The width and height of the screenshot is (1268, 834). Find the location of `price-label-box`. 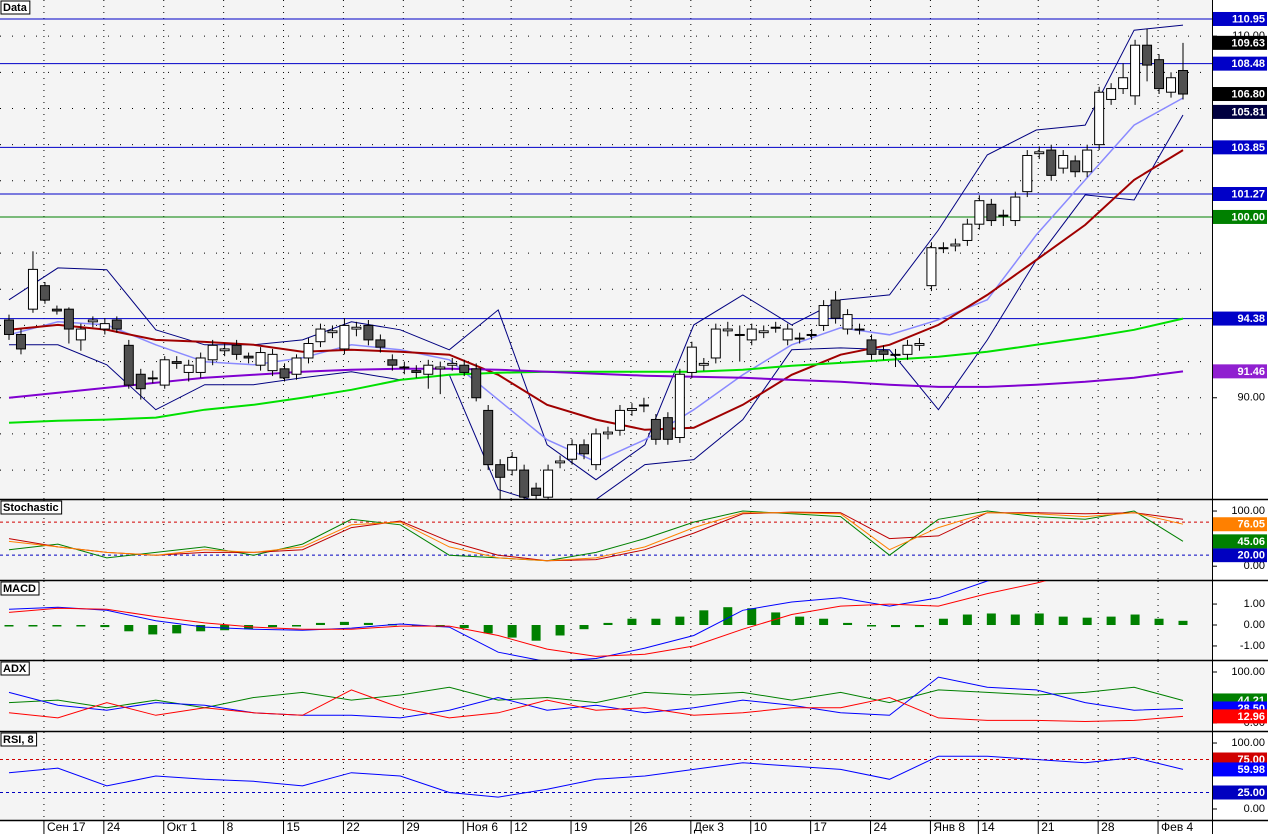

price-label-box is located at coordinates (1240, 42).